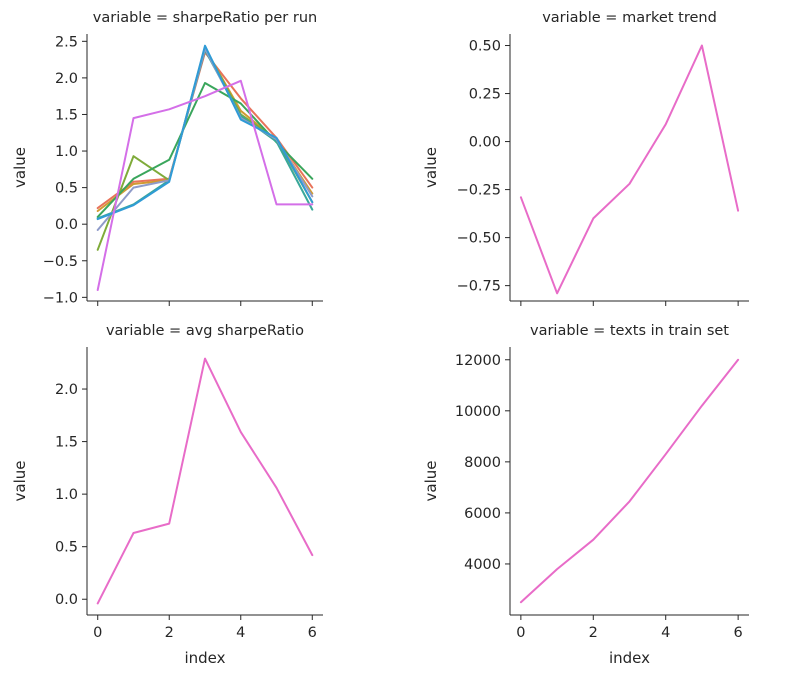 This screenshot has height=676, width=810. What do you see at coordinates (629, 331) in the screenshot?
I see `panel-title: variable = texts in train set` at bounding box center [629, 331].